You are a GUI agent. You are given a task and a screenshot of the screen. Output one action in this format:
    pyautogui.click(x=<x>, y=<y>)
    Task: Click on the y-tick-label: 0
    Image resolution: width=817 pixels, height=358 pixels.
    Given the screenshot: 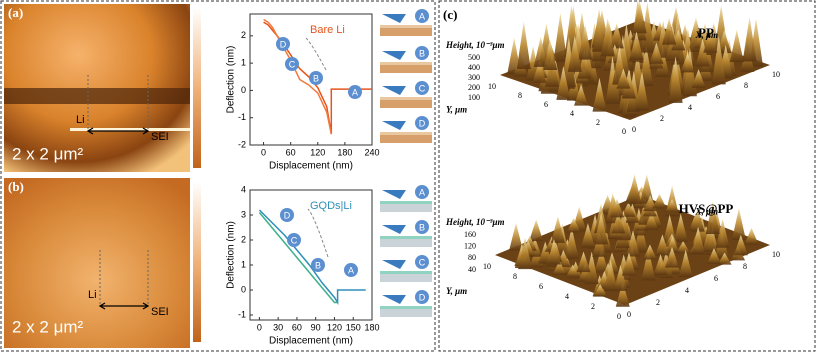 What is the action you would take?
    pyautogui.click(x=243, y=90)
    